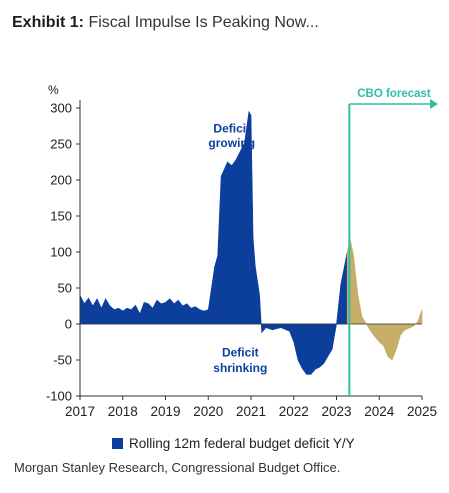  I want to click on y-tick-label: -100, so click(59, 396).